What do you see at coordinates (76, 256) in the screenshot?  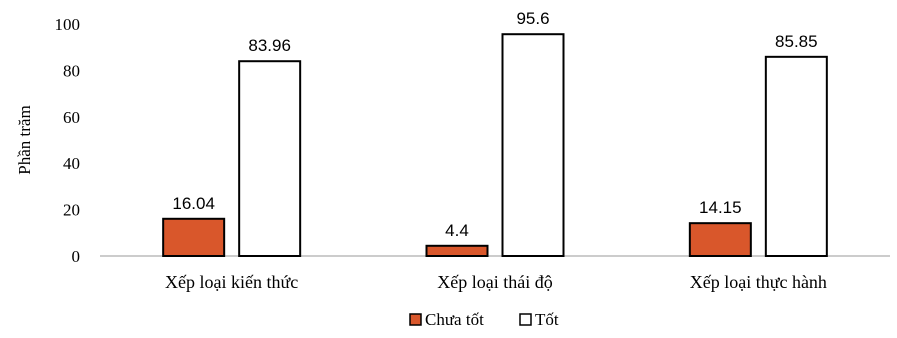 I see `y-tick-label: 0` at bounding box center [76, 256].